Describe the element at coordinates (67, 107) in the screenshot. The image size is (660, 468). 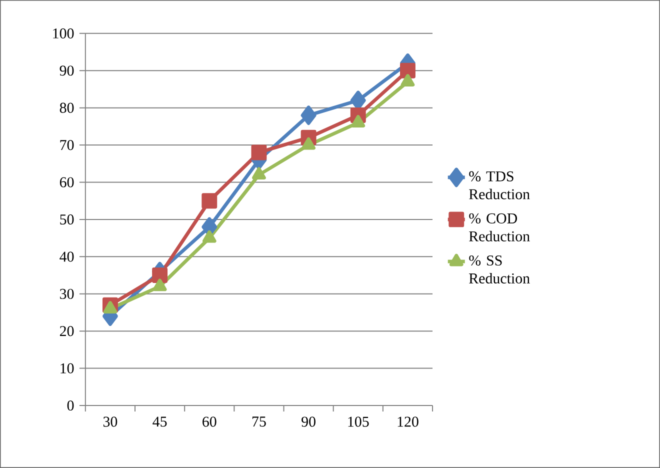
I see `y-tick-label: 80` at that location.